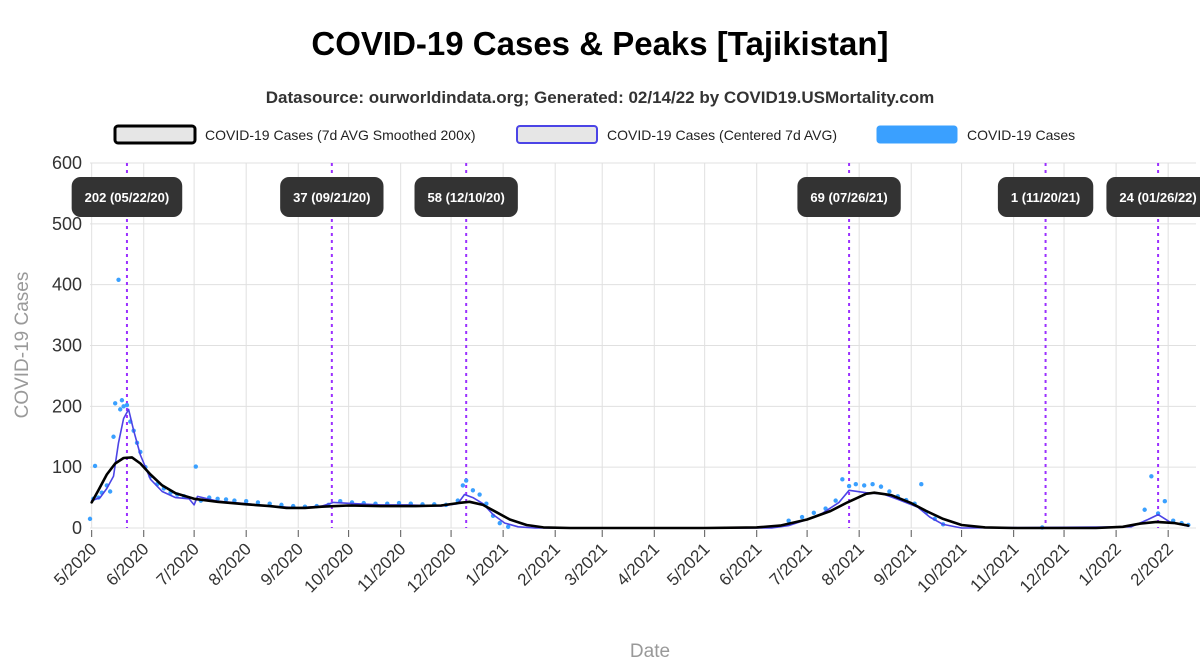 The height and width of the screenshot is (670, 1200). I want to click on x-tick-label: 6/2020, so click(127, 564).